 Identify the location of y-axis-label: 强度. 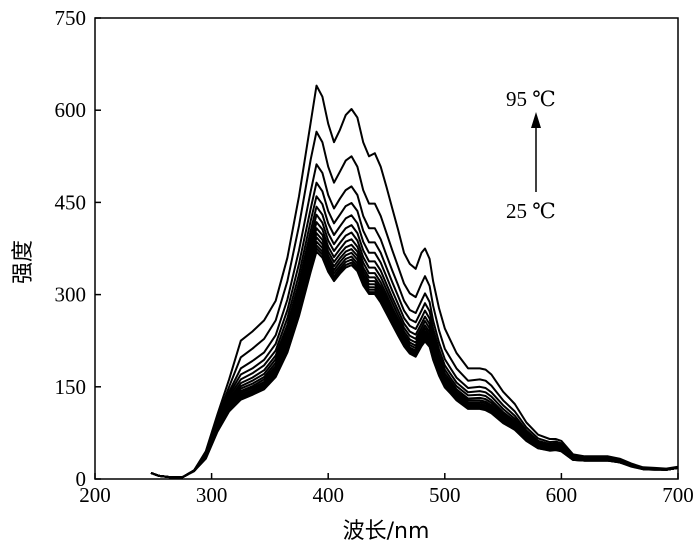
(23, 262).